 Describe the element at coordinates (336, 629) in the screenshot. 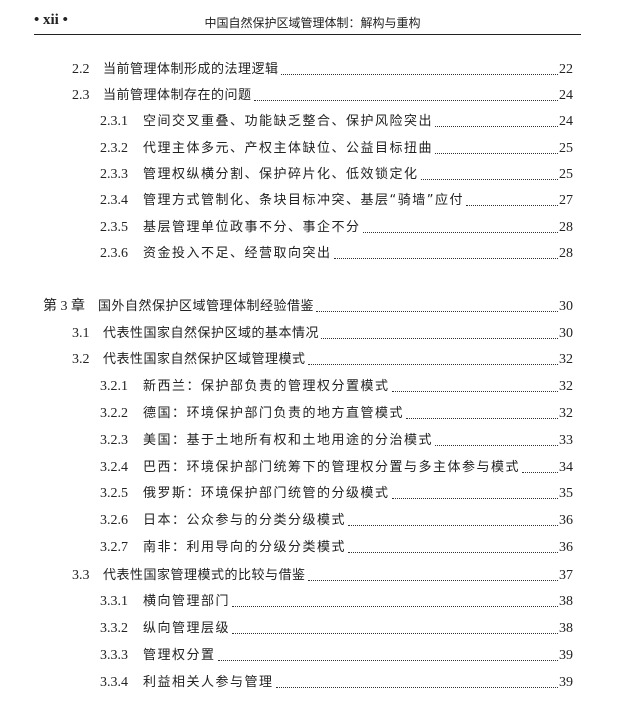

I see `toc-entry: 3.3.2 纵向管理层级 38` at that location.